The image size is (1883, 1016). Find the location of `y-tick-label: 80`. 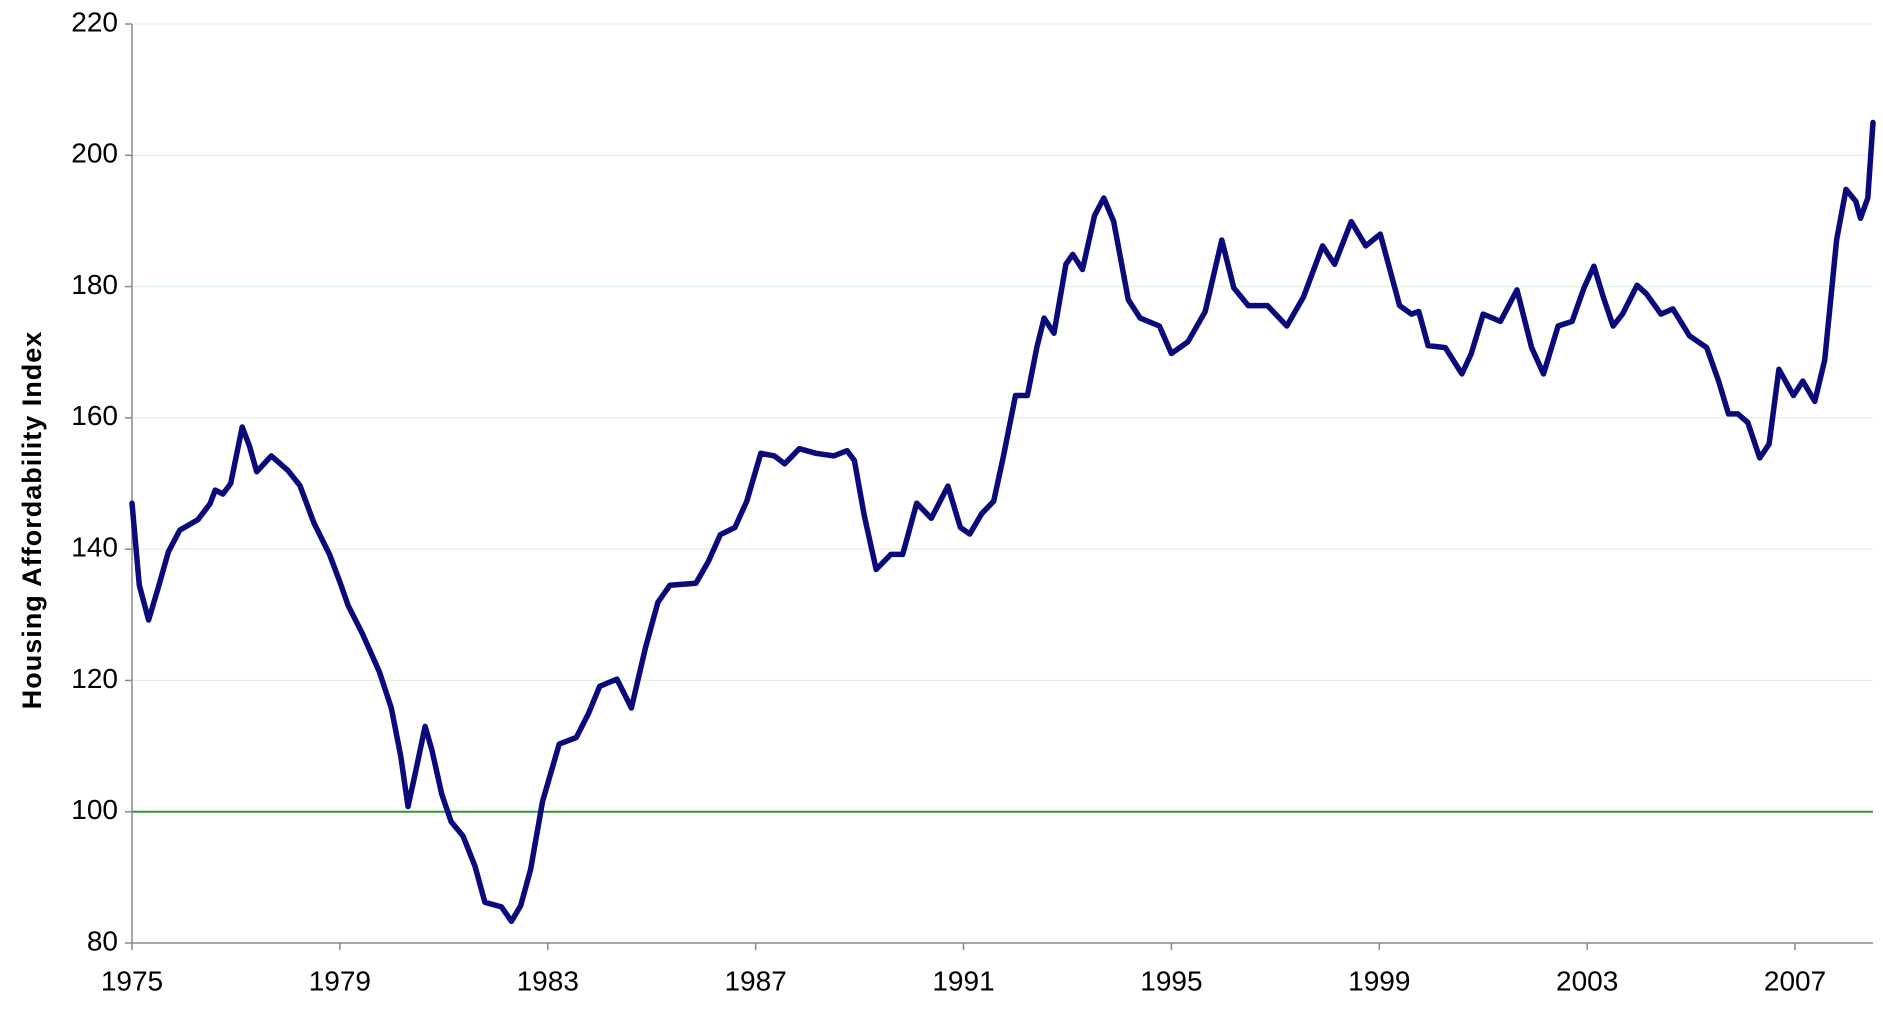

y-tick-label: 80 is located at coordinates (102, 940).